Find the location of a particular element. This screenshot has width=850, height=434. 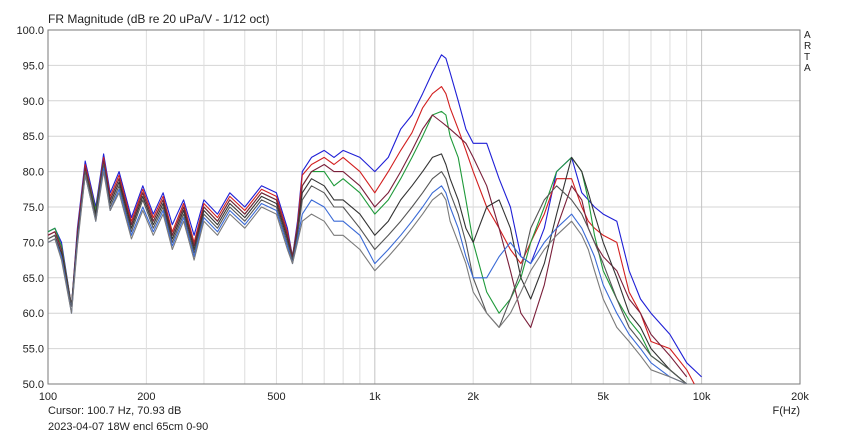

y-tick-label: 95.0 is located at coordinates (33, 66).